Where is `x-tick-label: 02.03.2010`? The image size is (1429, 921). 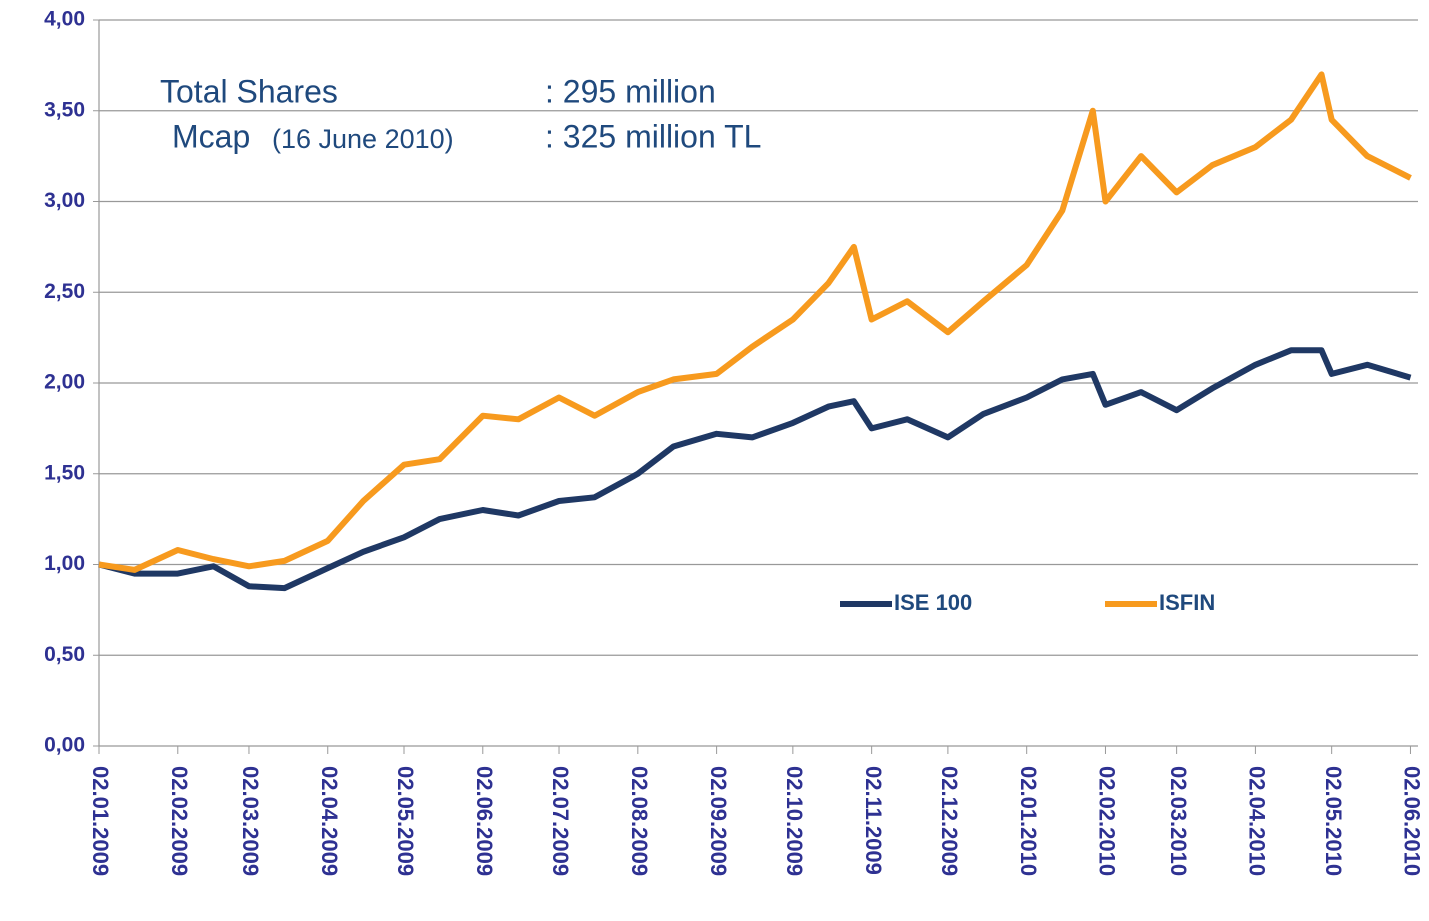
x-tick-label: 02.03.2010 is located at coordinates (1178, 821).